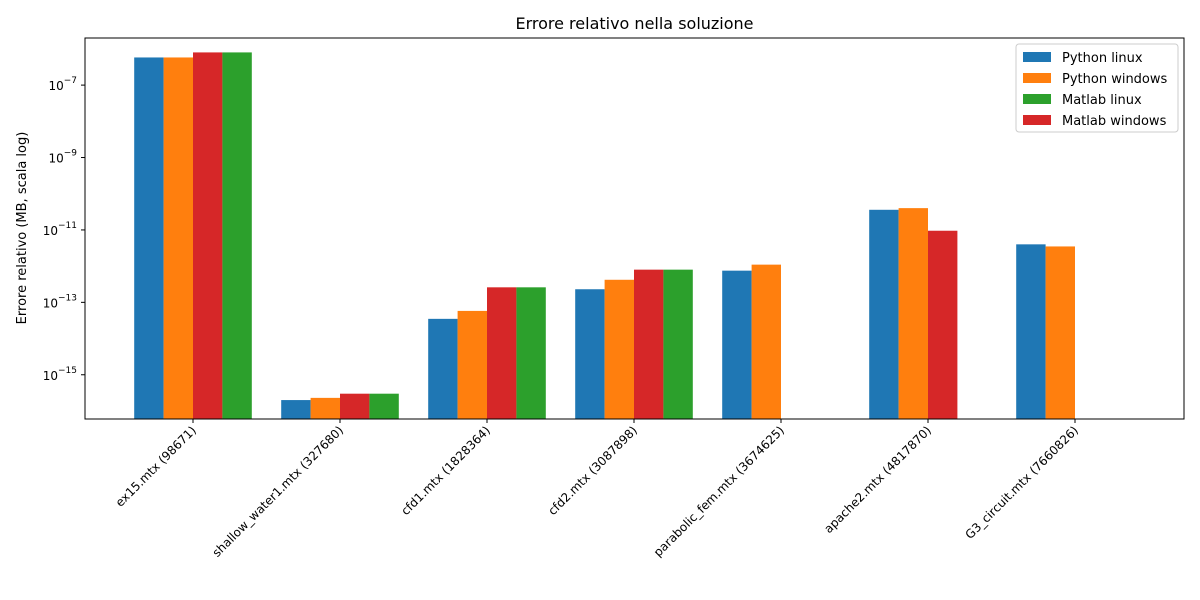 This screenshot has width=1200, height=600. Describe the element at coordinates (60, 301) in the screenshot. I see `y-tick-label: 10⁻¹³` at that location.